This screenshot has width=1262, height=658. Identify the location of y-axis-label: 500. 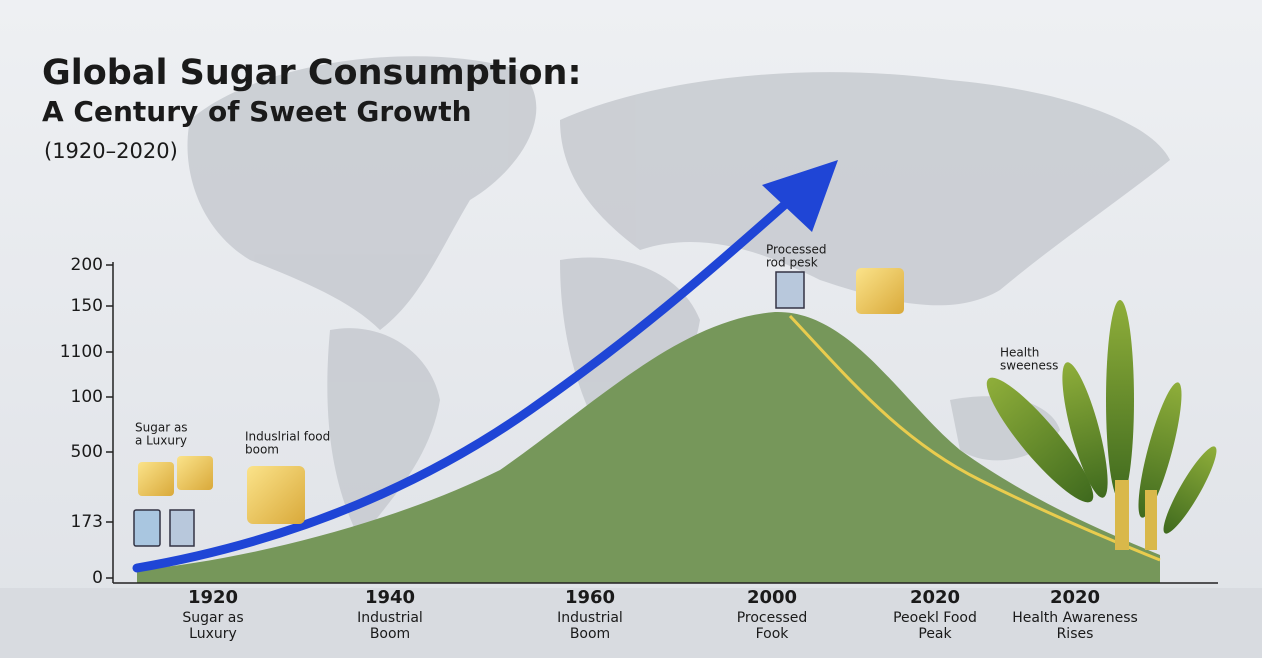
(87, 452).